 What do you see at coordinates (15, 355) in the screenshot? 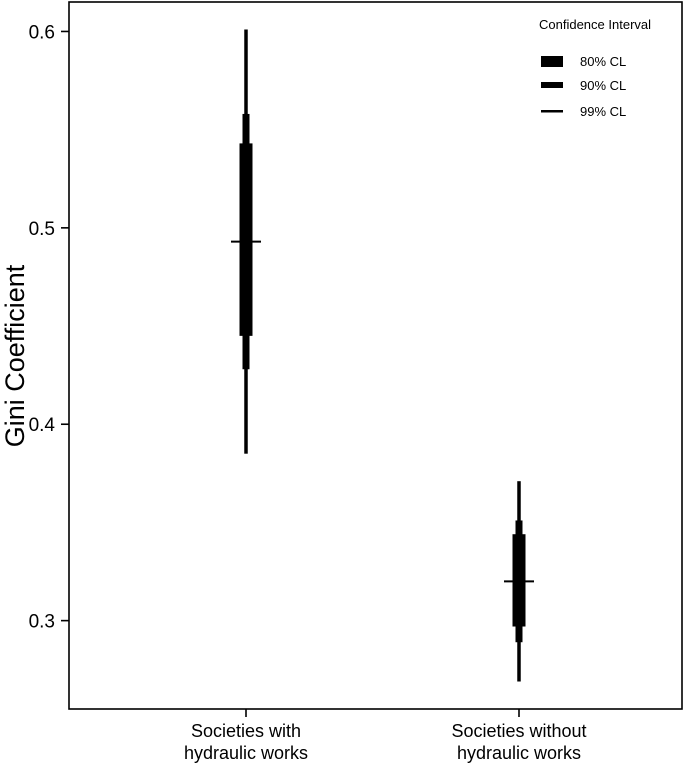
I see `y-axis-label: Gini Coefficient` at bounding box center [15, 355].